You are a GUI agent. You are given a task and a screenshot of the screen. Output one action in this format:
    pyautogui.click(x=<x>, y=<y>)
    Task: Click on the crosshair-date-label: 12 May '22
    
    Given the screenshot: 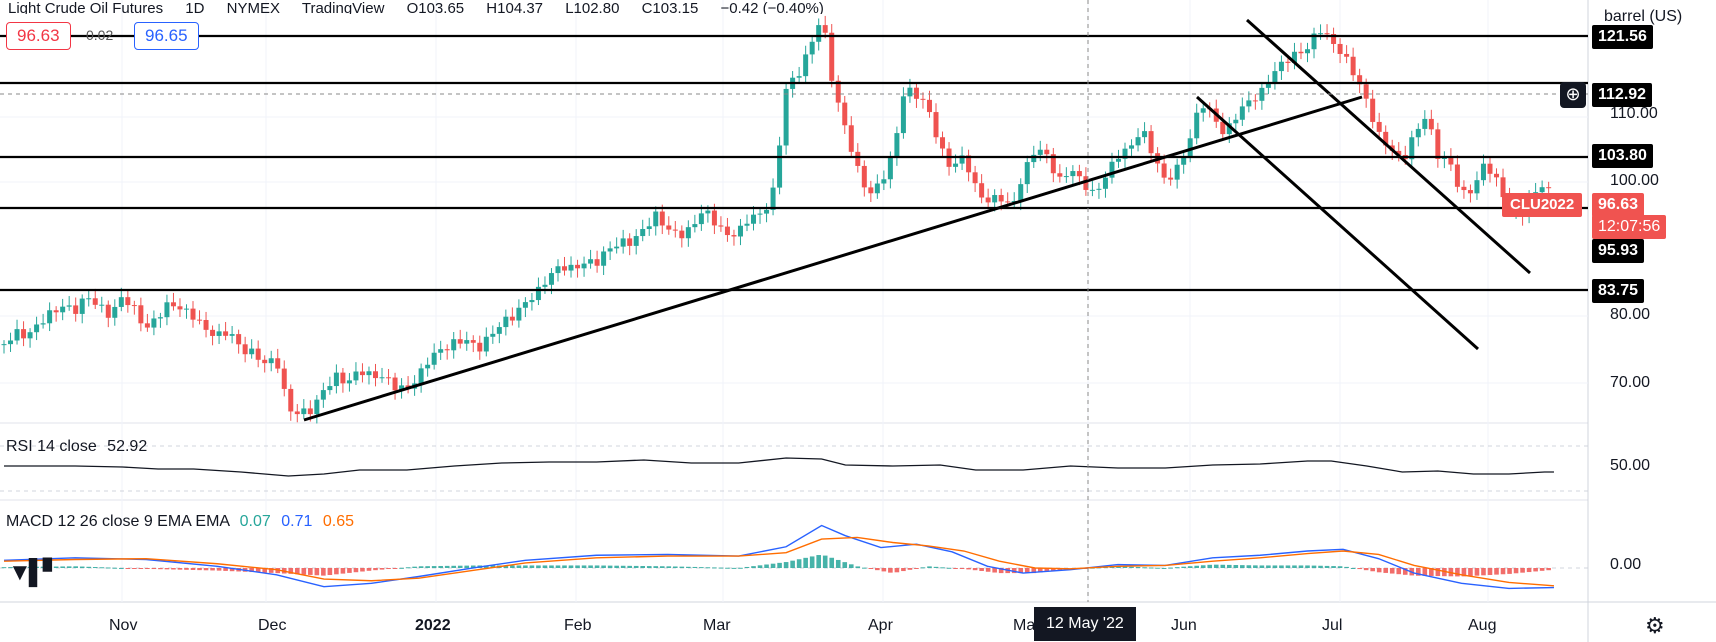 What is the action you would take?
    pyautogui.click(x=1085, y=624)
    